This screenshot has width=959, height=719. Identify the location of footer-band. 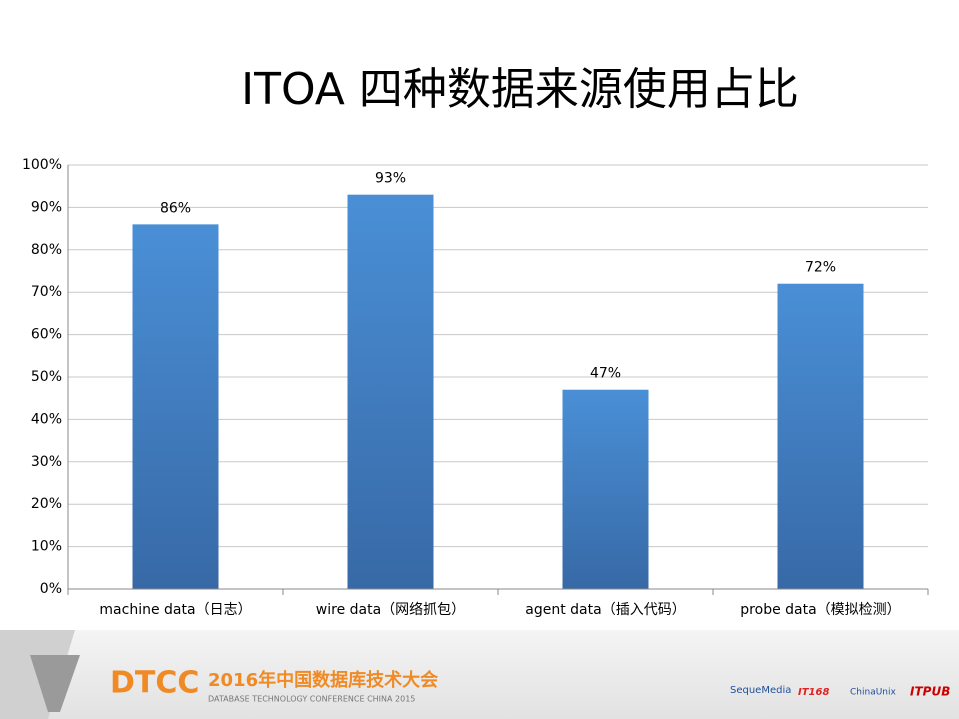
(479, 674).